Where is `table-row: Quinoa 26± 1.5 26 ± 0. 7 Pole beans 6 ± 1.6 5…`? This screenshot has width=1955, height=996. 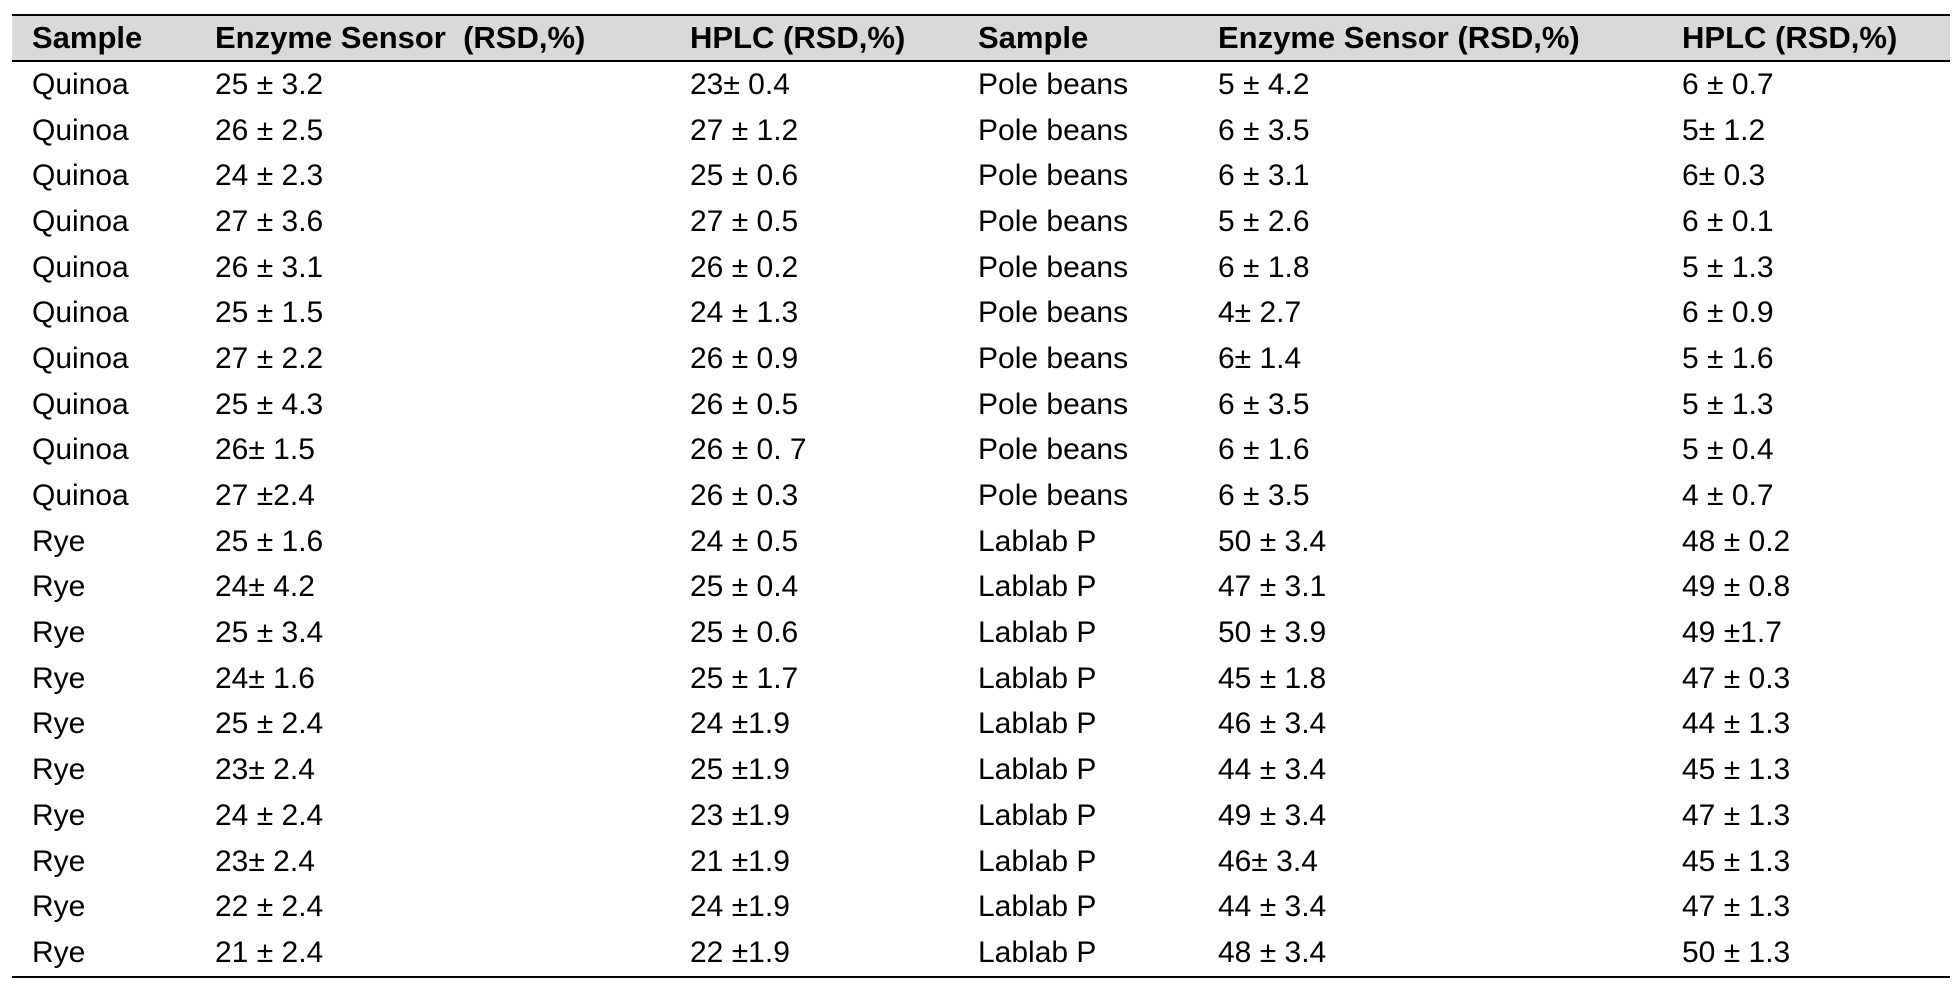
table-row: Quinoa 26± 1.5 26 ± 0. 7 Pole beans 6 ± 1.6 5… is located at coordinates (981, 451).